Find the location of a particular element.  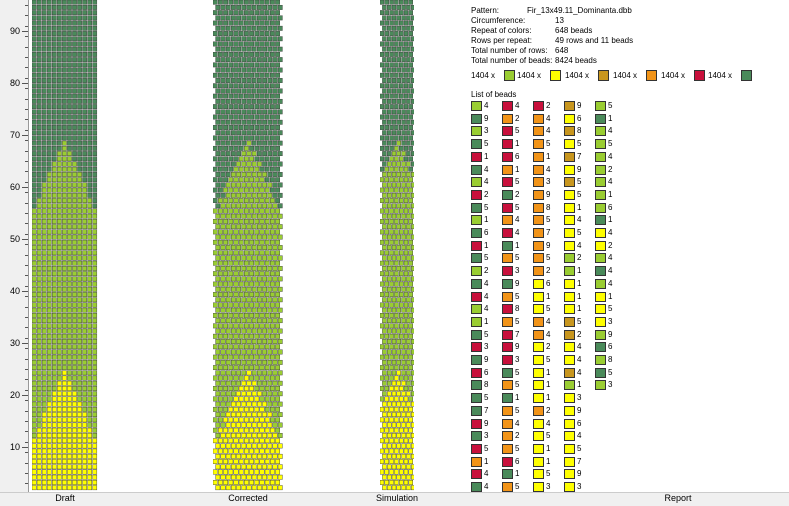

ruler-major-tick is located at coordinates (25, 291).